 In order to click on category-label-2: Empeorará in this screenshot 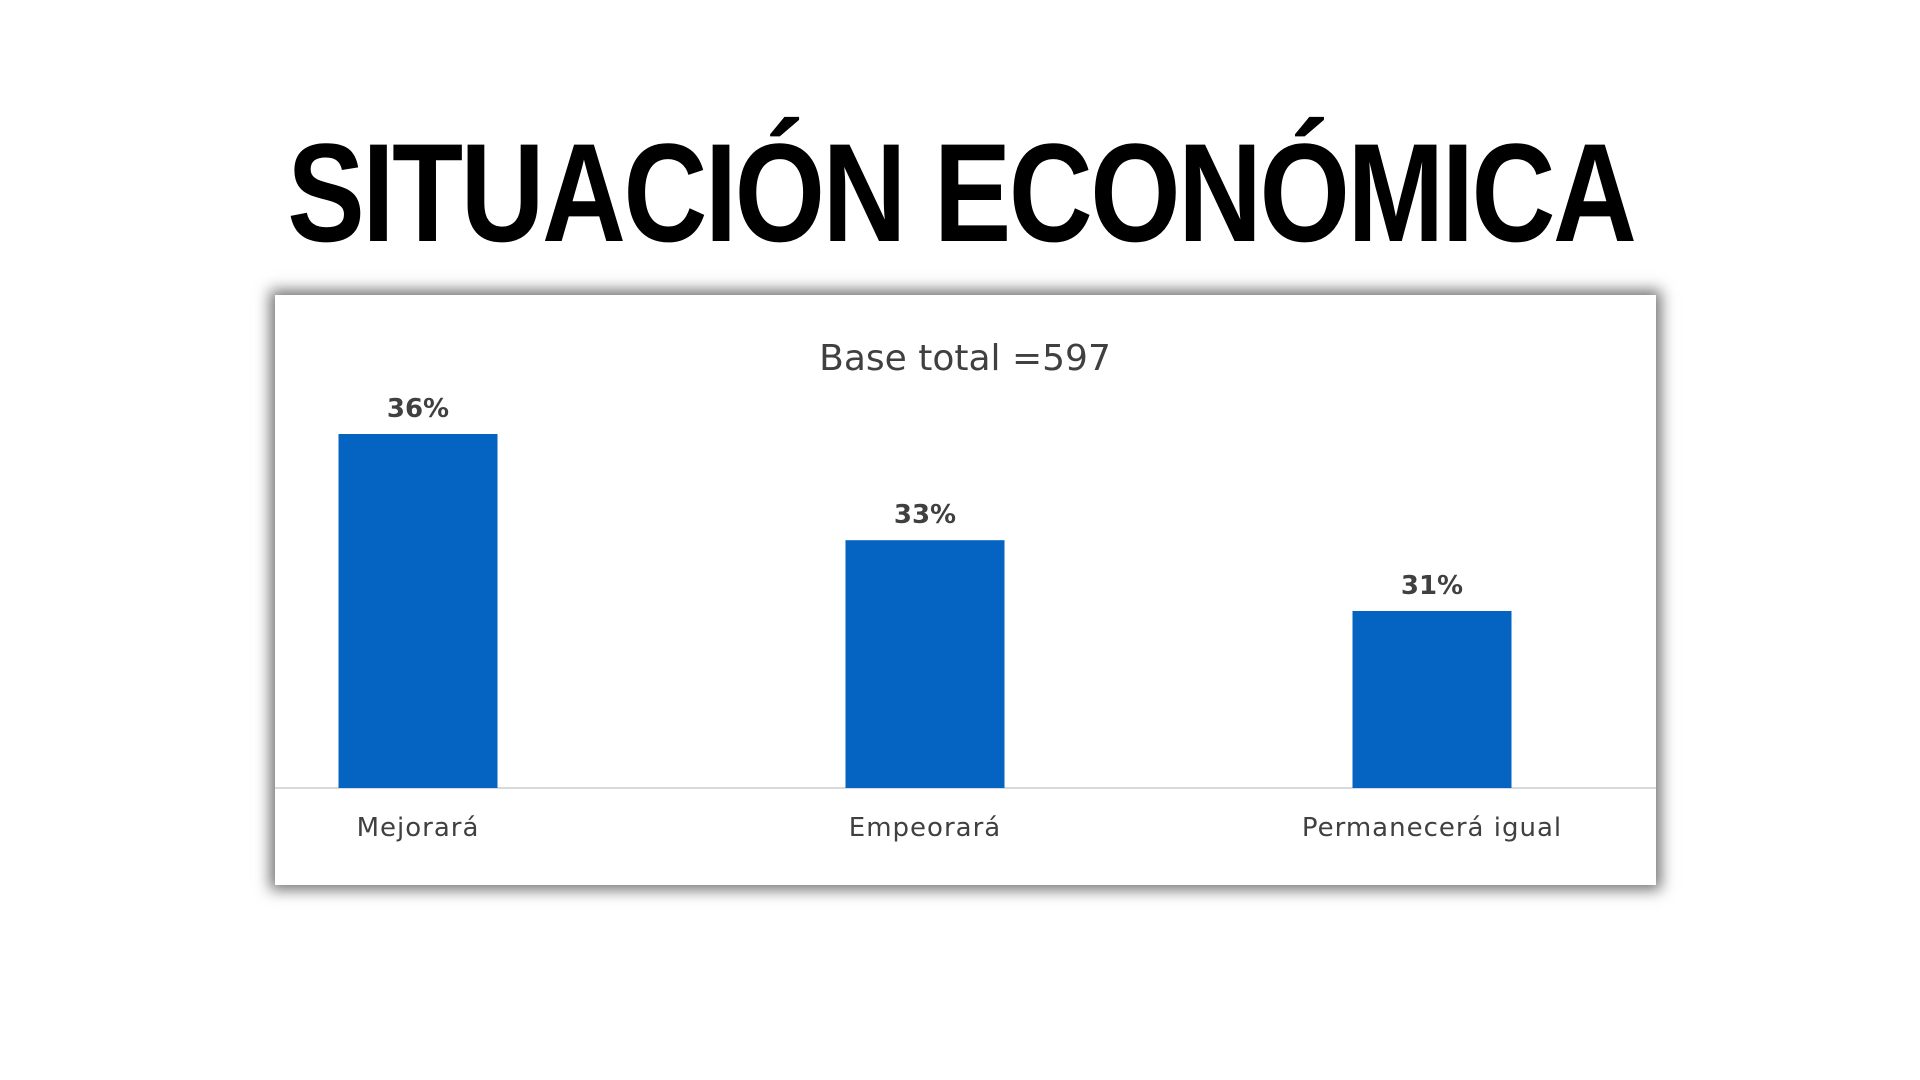, I will do `click(925, 828)`.